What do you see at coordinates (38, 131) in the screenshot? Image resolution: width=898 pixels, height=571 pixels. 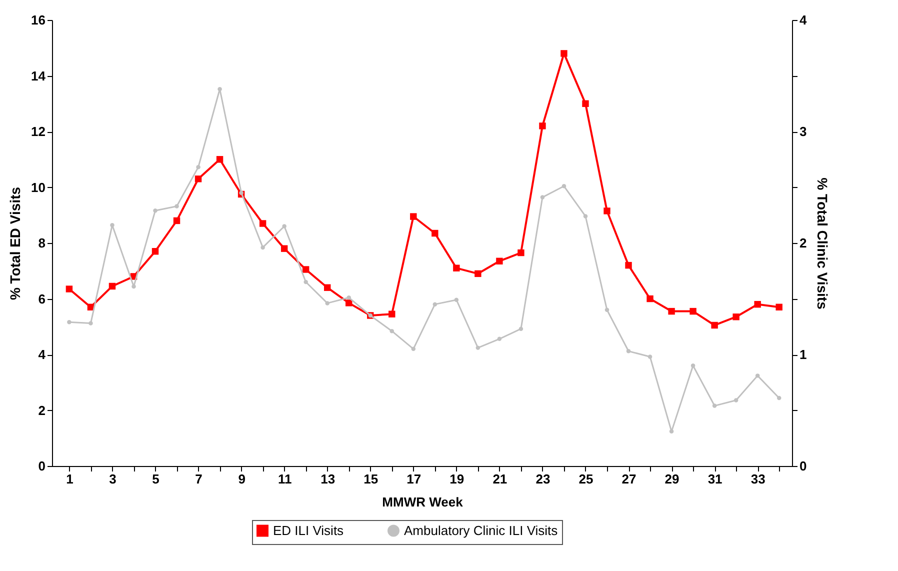 I see `y-tick-label: 12` at bounding box center [38, 131].